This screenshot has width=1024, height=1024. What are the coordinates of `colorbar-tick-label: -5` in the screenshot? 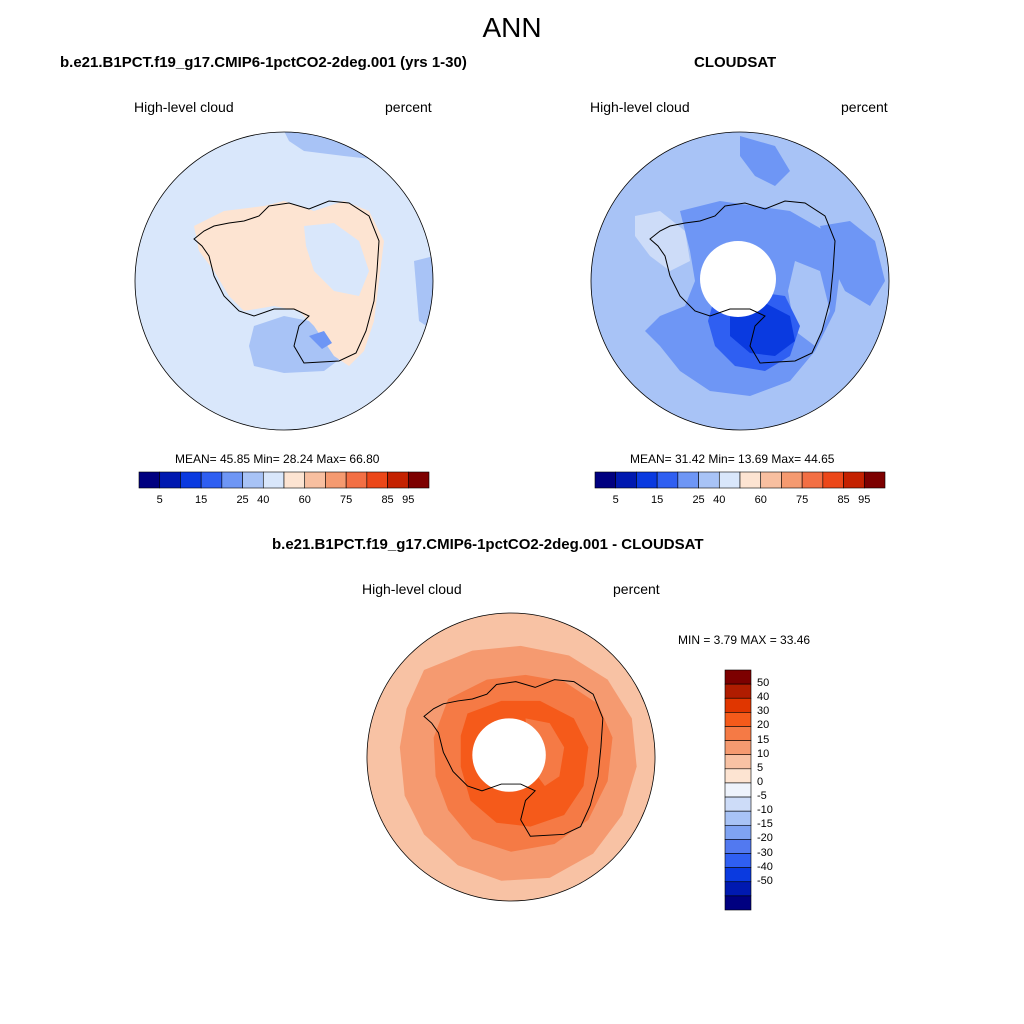 It's located at (762, 796).